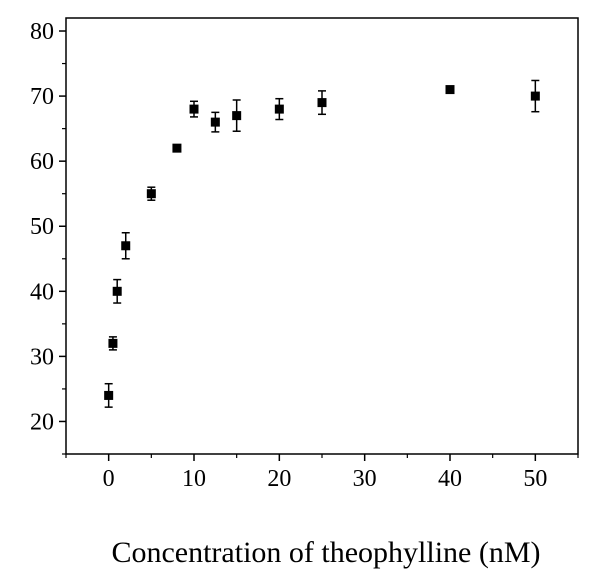  I want to click on y-tick-label: 40, so click(42, 292).